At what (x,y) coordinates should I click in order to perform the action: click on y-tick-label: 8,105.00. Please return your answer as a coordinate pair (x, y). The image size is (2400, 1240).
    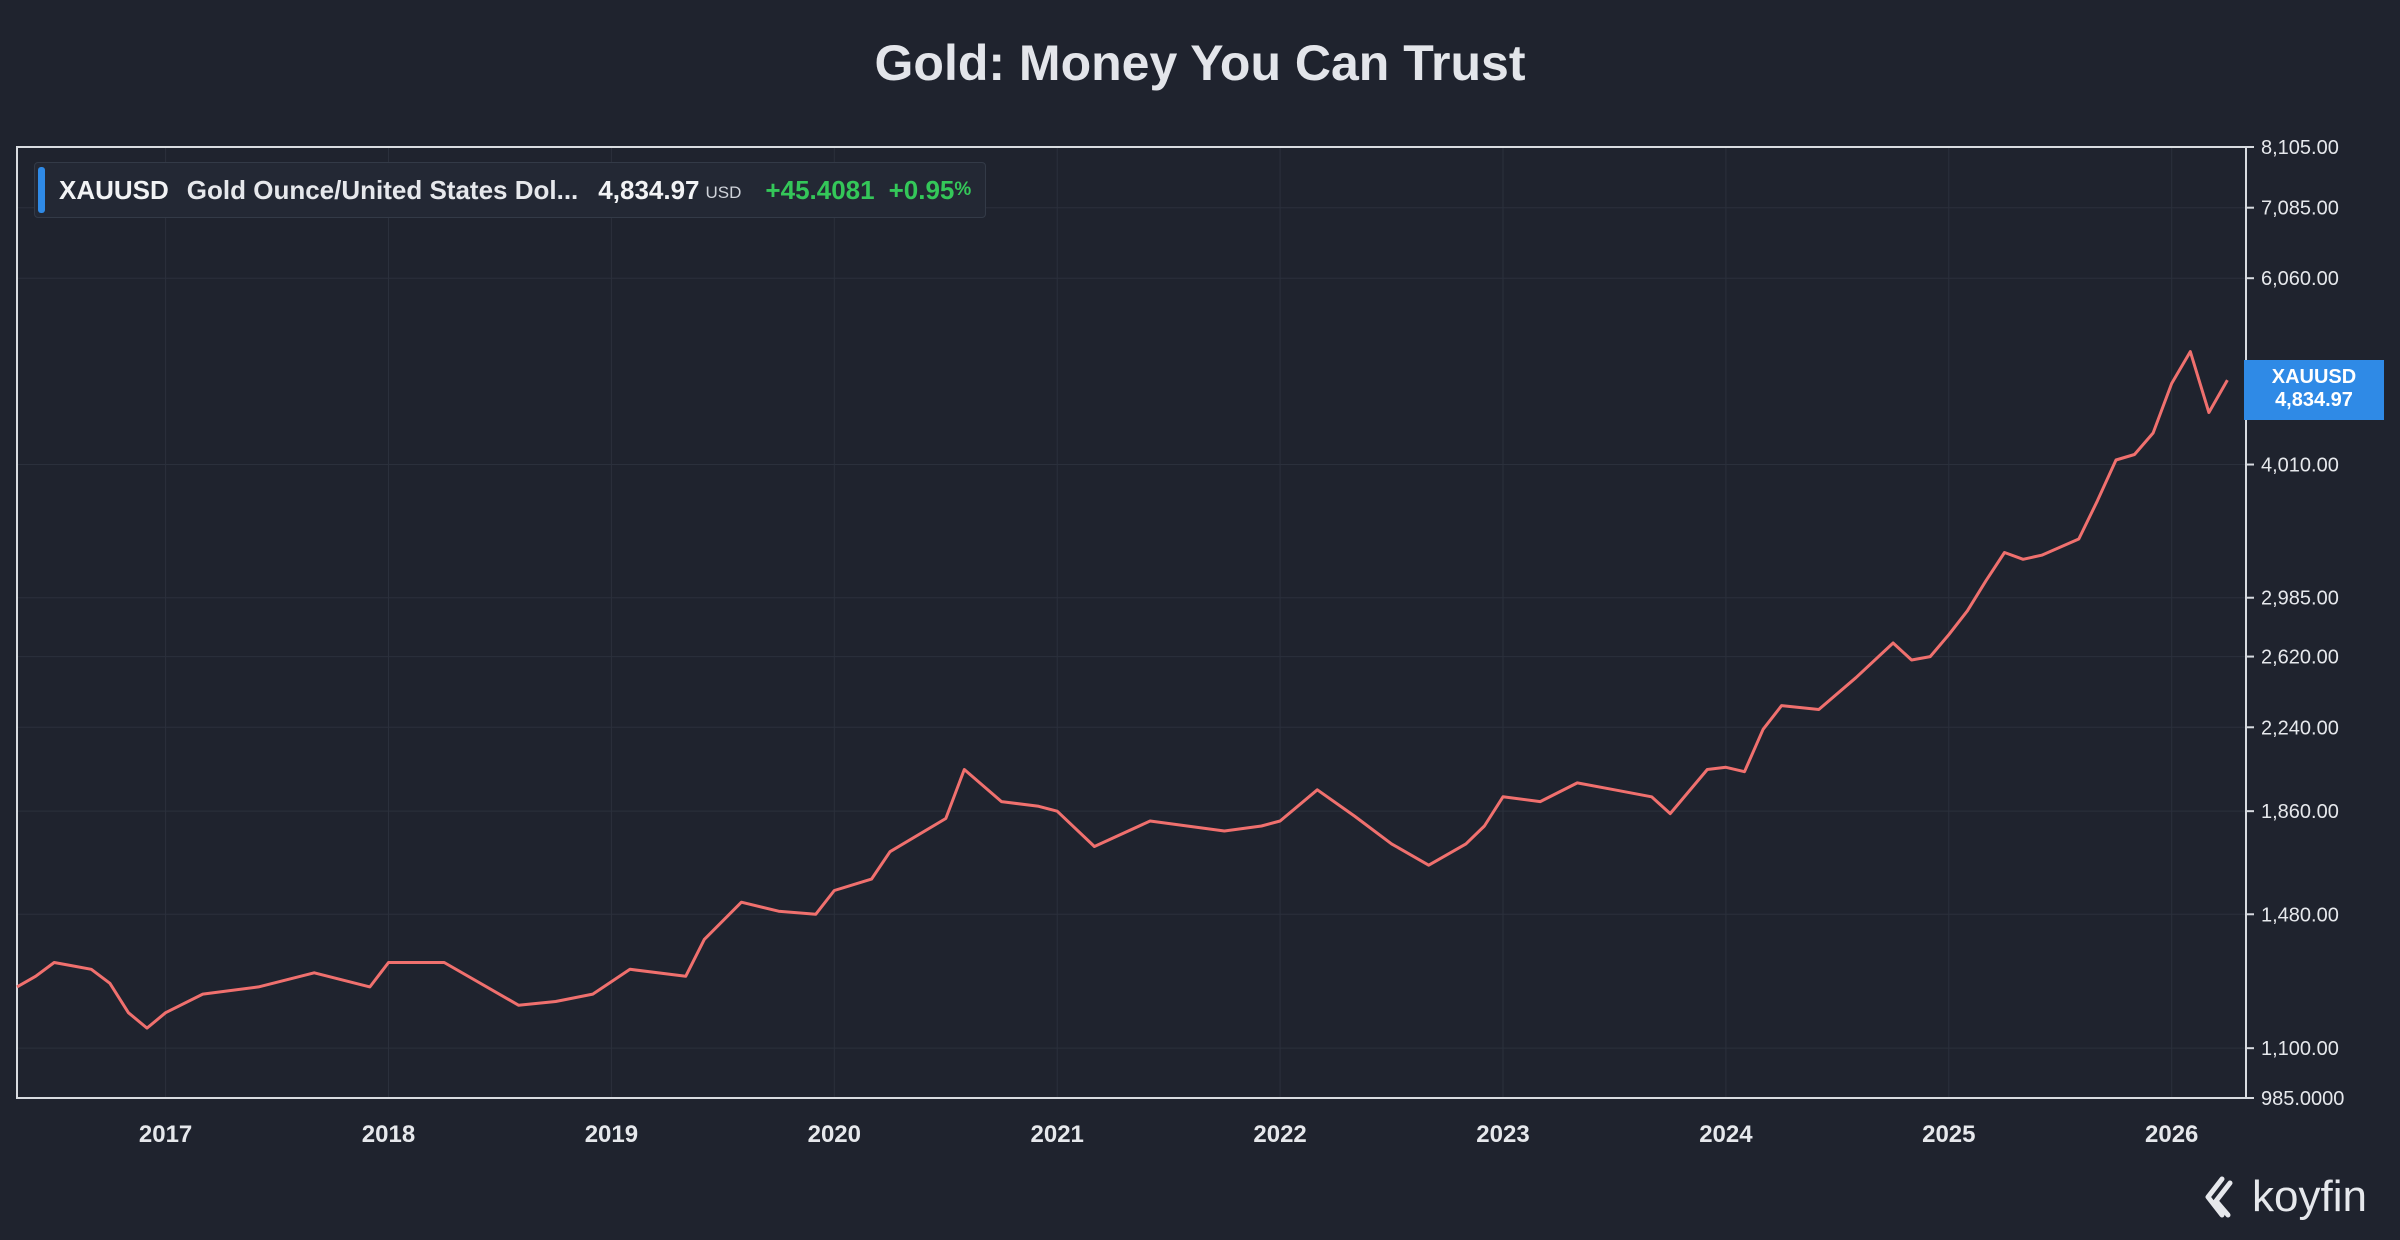
    Looking at the image, I should click on (2300, 148).